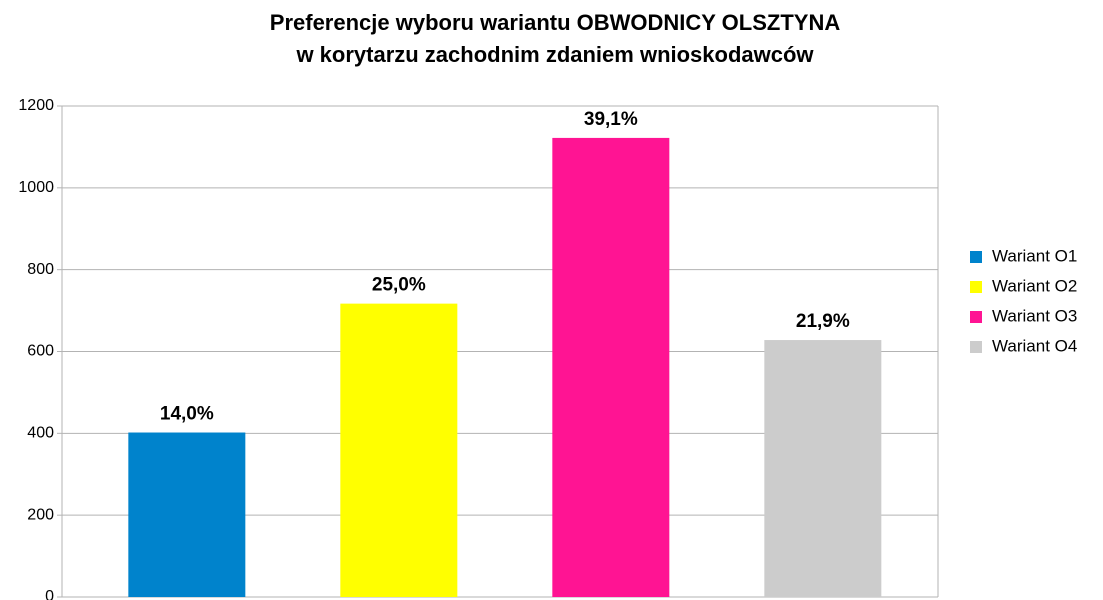 The height and width of the screenshot is (600, 1103). Describe the element at coordinates (36, 187) in the screenshot. I see `y-tick-label: 1000` at that location.